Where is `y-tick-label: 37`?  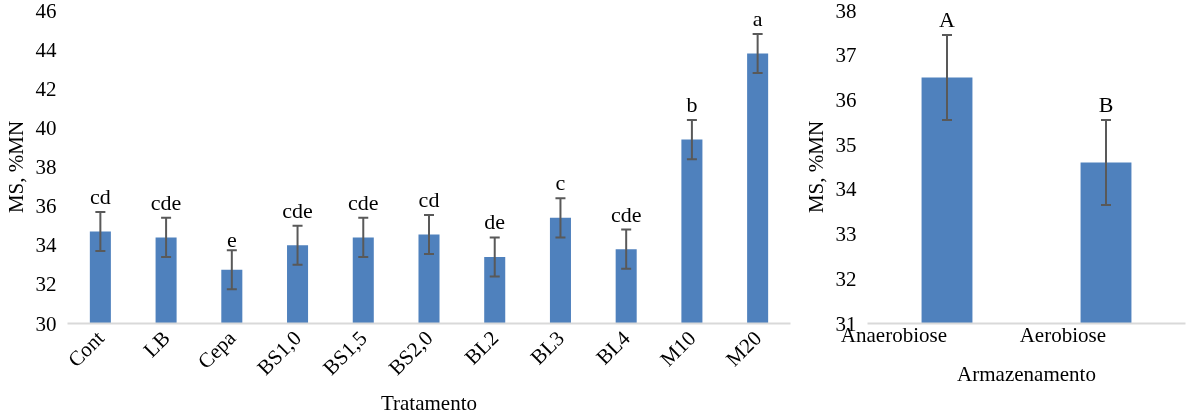
y-tick-label: 37 is located at coordinates (846, 55).